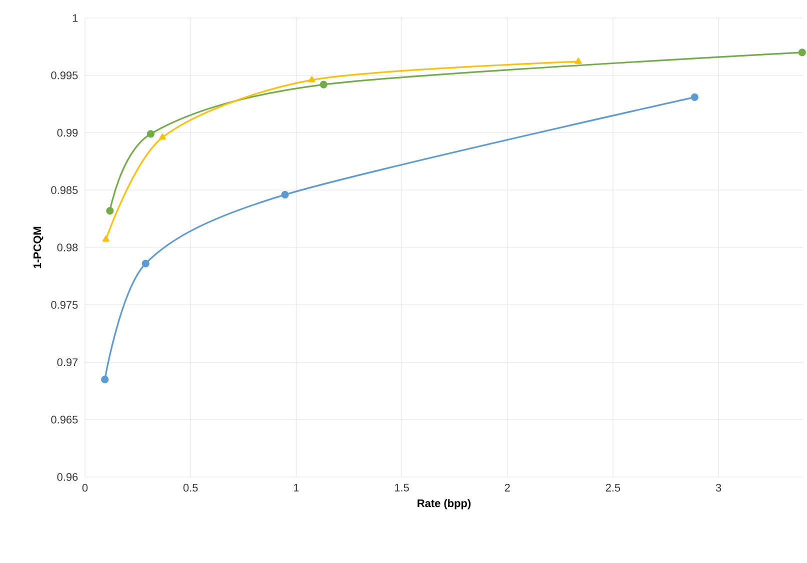  Describe the element at coordinates (444, 504) in the screenshot. I see `x-axis-title: Rate (bpp)` at that location.